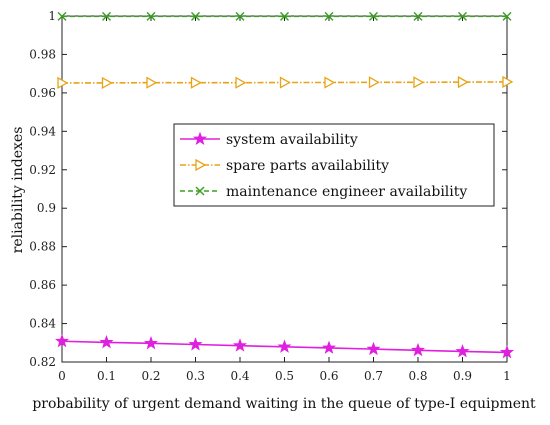  Describe the element at coordinates (106, 376) in the screenshot. I see `x-tick-label: 0.1` at that location.